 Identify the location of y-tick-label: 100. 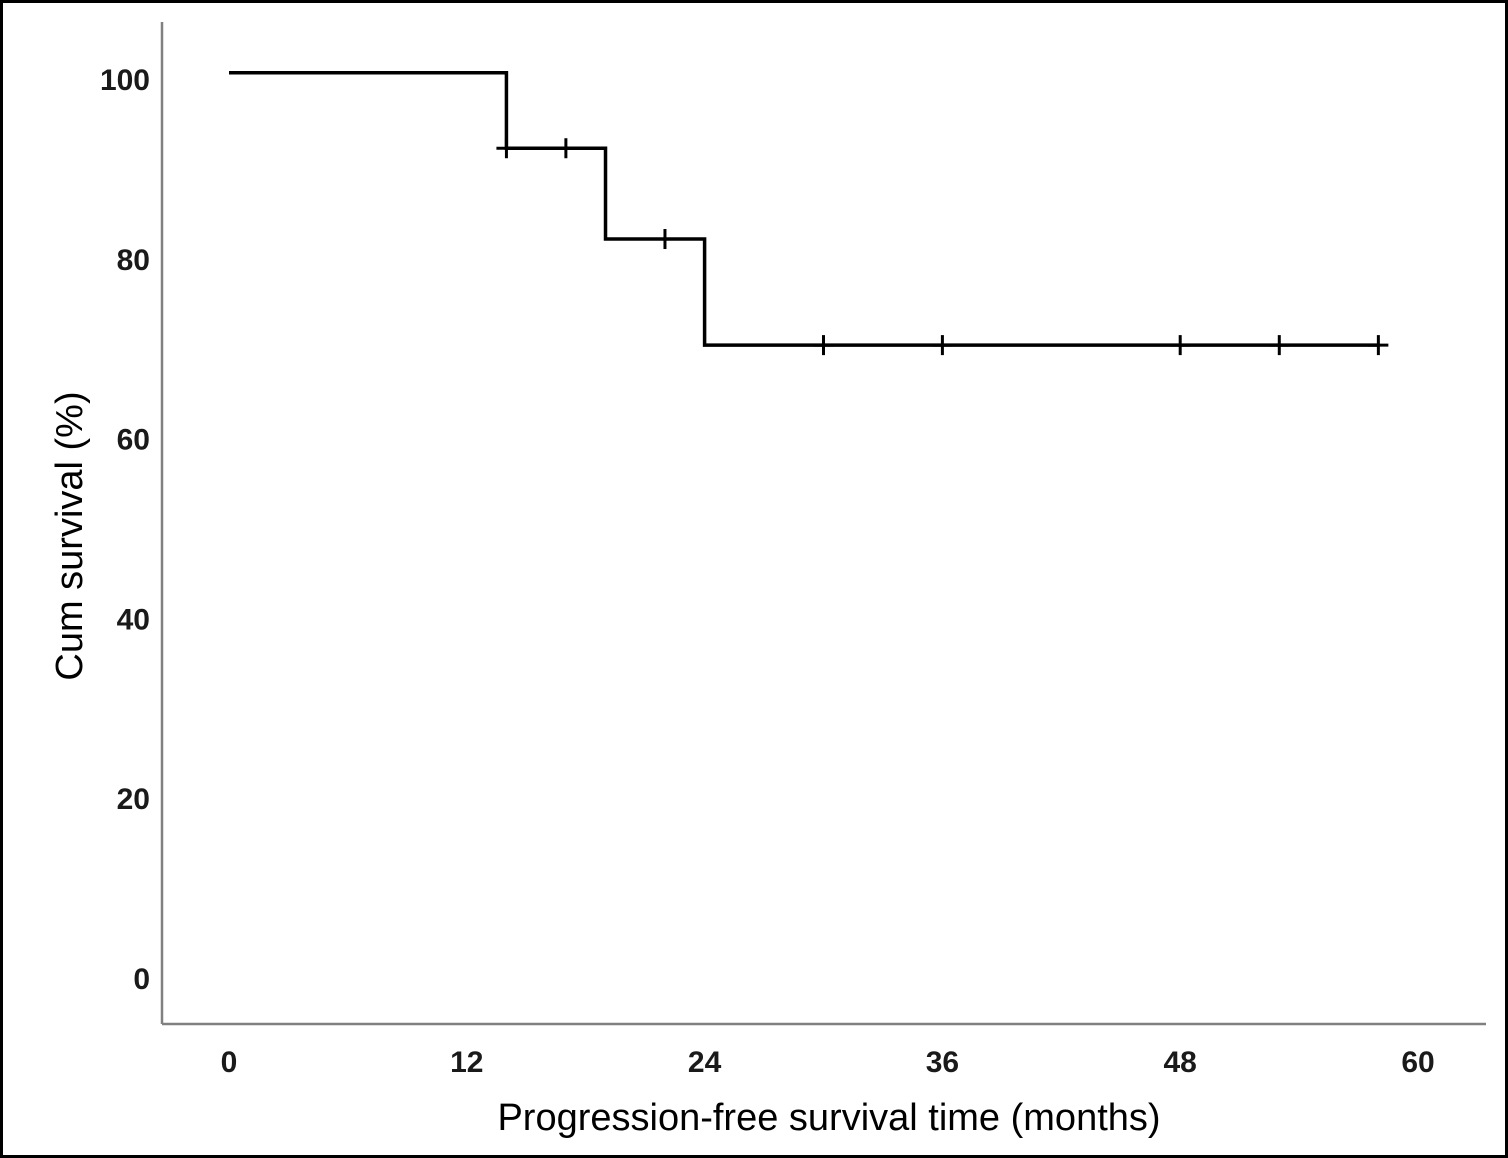
(125, 80).